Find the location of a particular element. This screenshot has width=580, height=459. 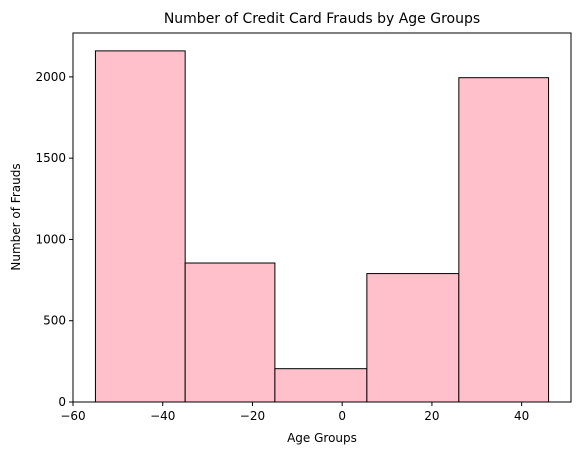

x-tick-label-3: 0 is located at coordinates (342, 416).